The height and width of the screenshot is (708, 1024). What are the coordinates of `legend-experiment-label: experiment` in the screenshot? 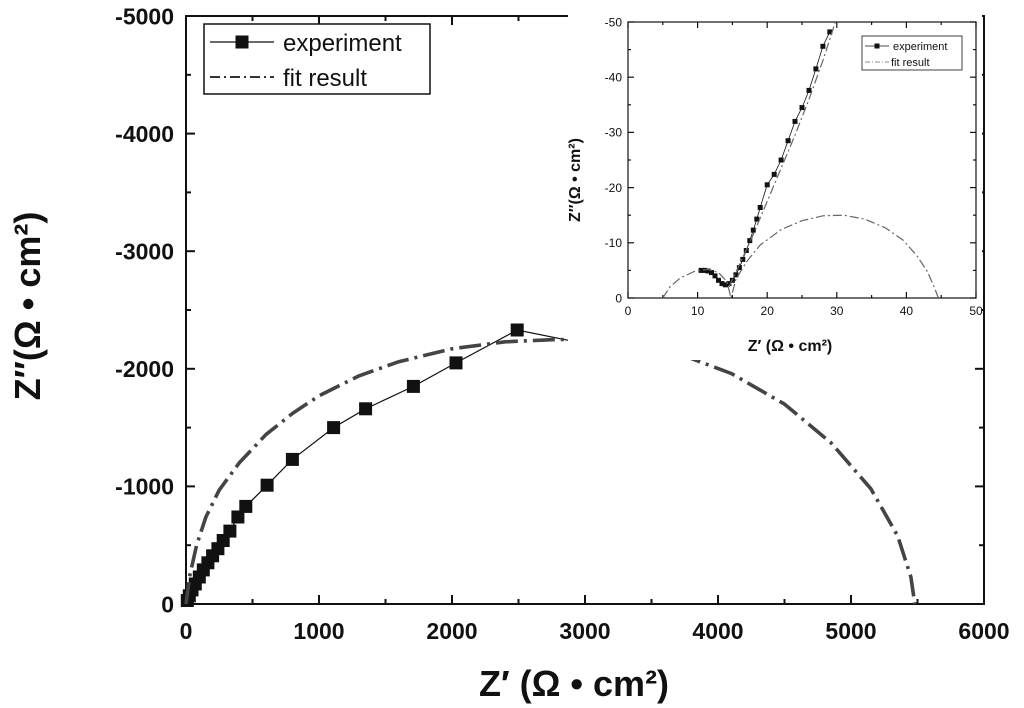 It's located at (342, 43).